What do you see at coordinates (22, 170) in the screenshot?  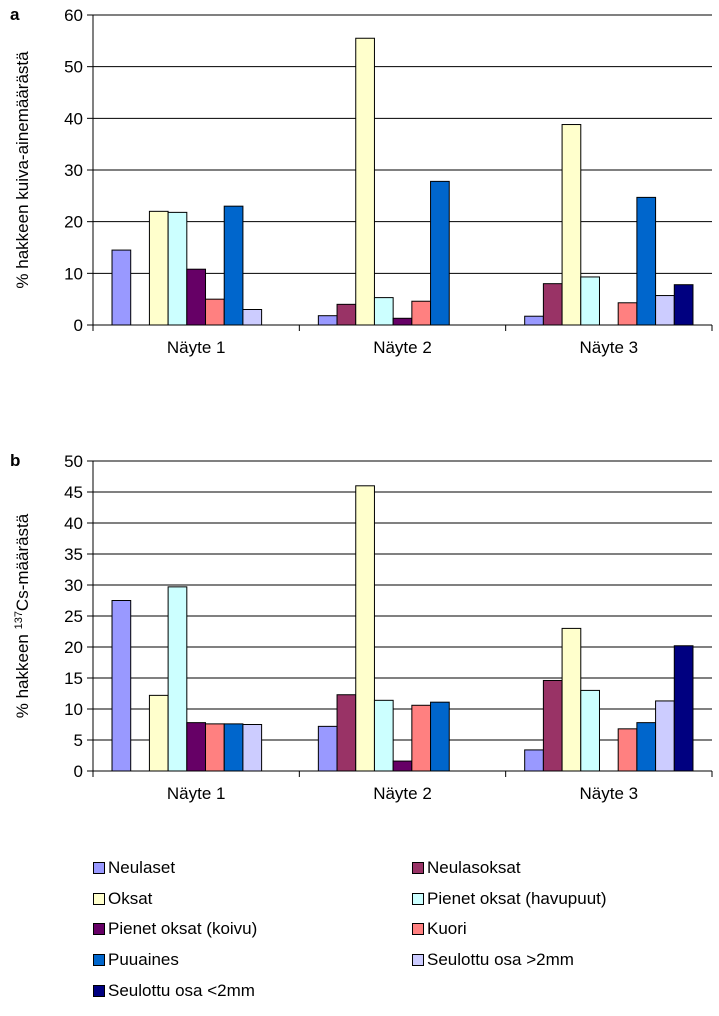 I see `y-axis-label: % hakkeen kuiva-ainemäärästä` at bounding box center [22, 170].